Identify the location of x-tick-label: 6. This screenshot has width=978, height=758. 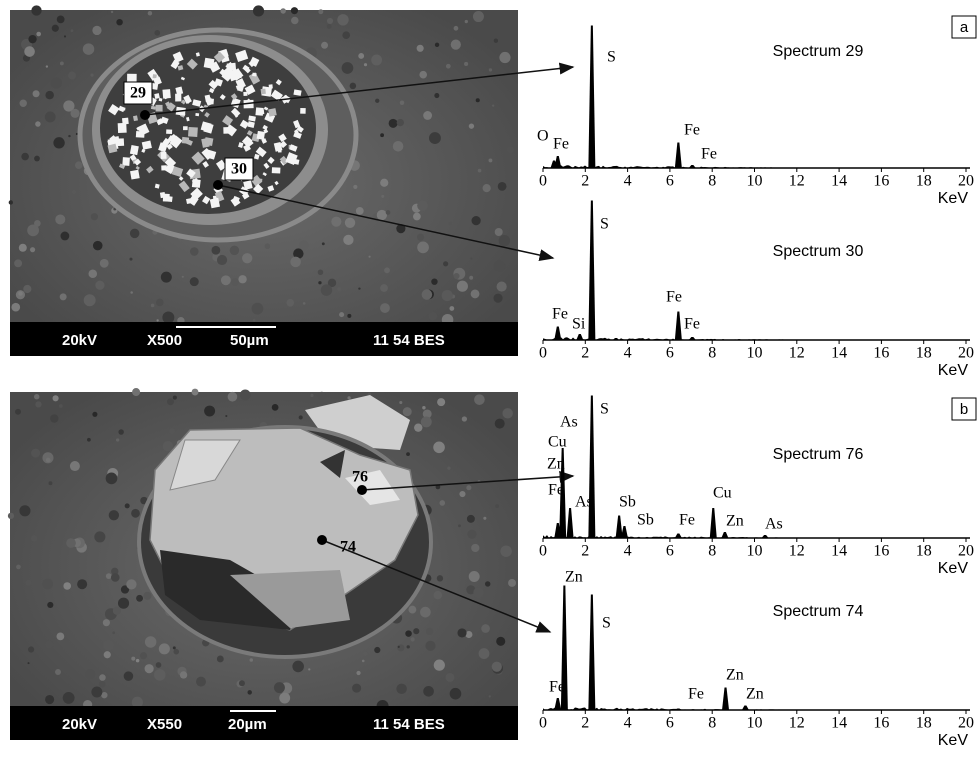
(670, 181).